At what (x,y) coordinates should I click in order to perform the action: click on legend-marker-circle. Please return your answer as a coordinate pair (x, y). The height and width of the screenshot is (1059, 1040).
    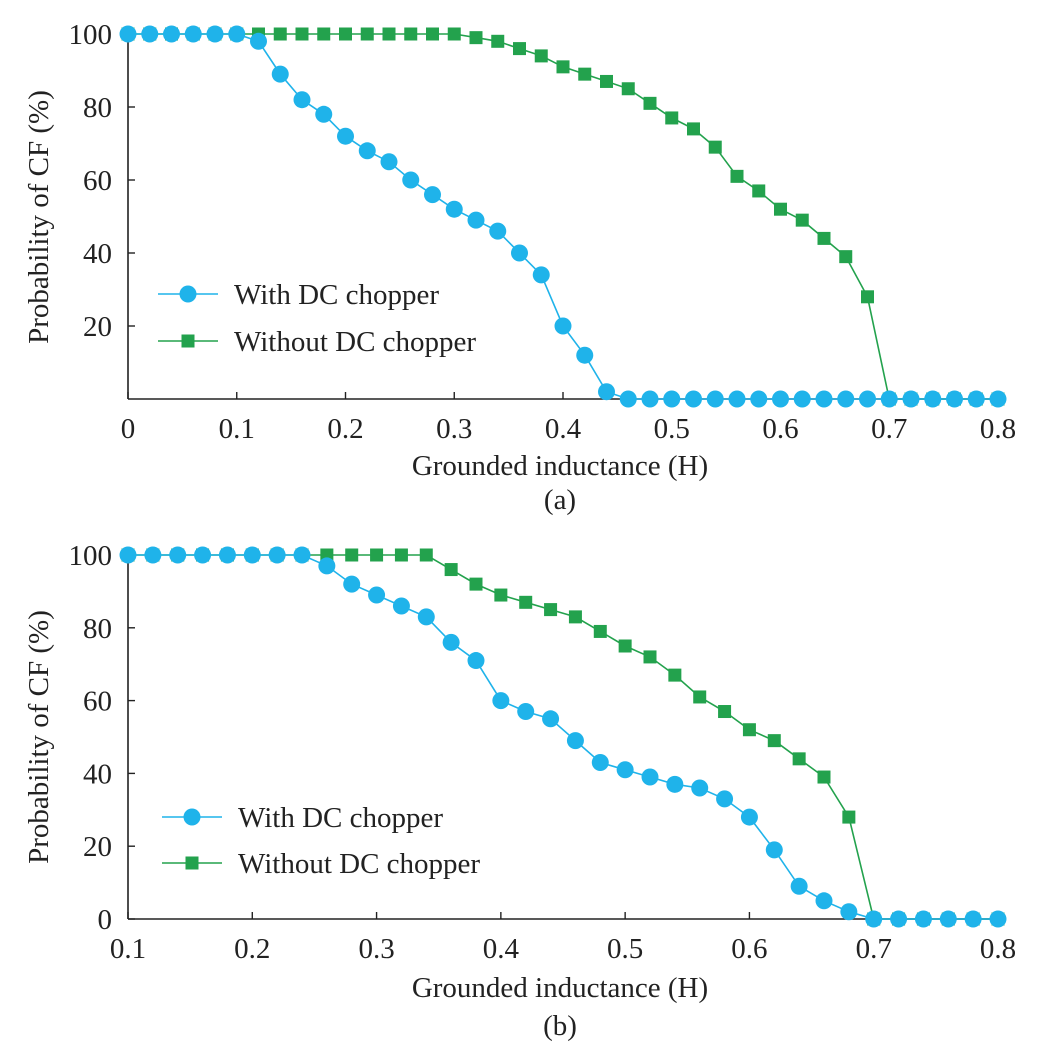
    Looking at the image, I should click on (192, 817).